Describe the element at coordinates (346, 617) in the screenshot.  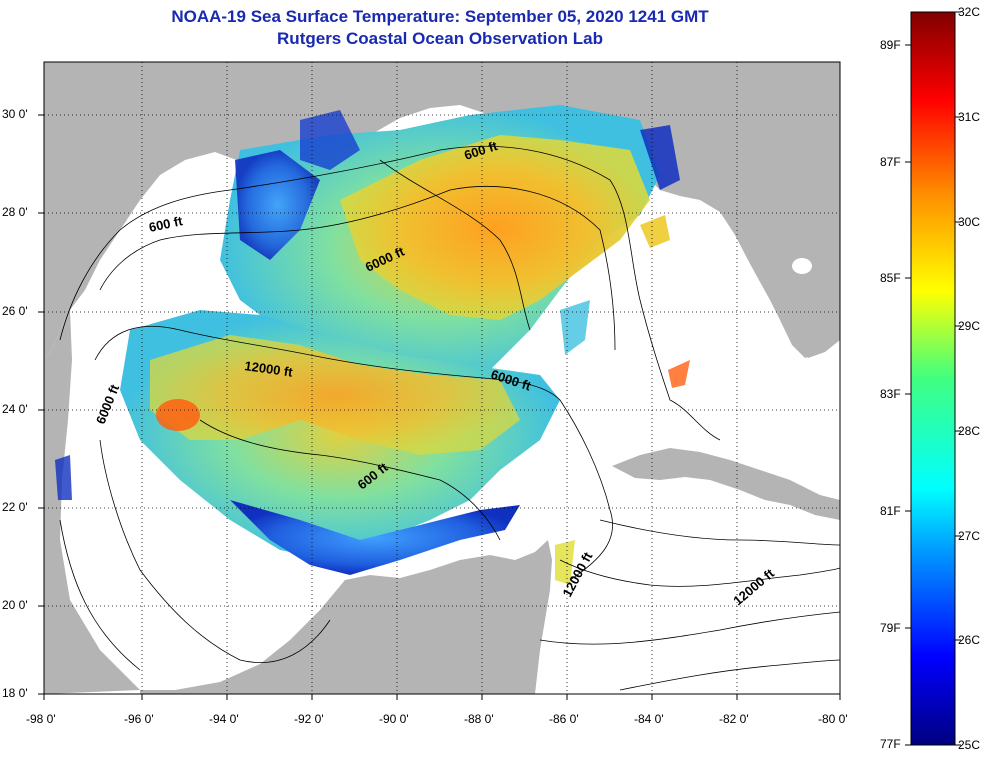
I see `land-yucatan` at that location.